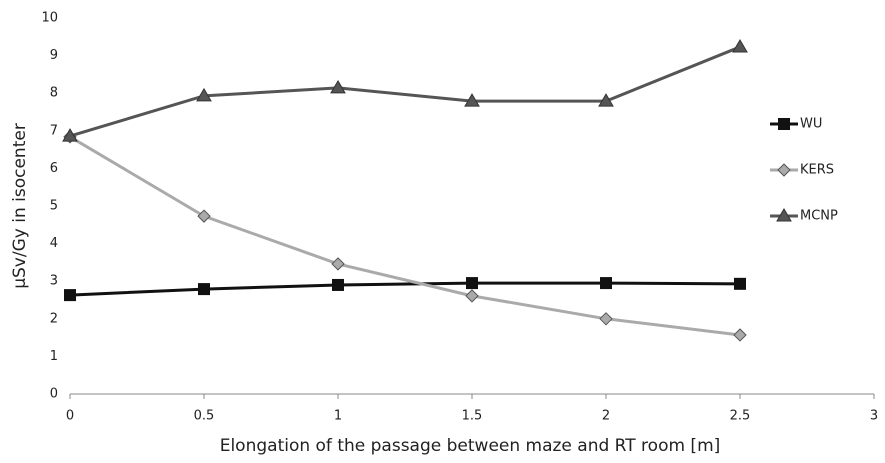 The width and height of the screenshot is (885, 463). What do you see at coordinates (54, 55) in the screenshot?
I see `y-tick-label: 9` at bounding box center [54, 55].